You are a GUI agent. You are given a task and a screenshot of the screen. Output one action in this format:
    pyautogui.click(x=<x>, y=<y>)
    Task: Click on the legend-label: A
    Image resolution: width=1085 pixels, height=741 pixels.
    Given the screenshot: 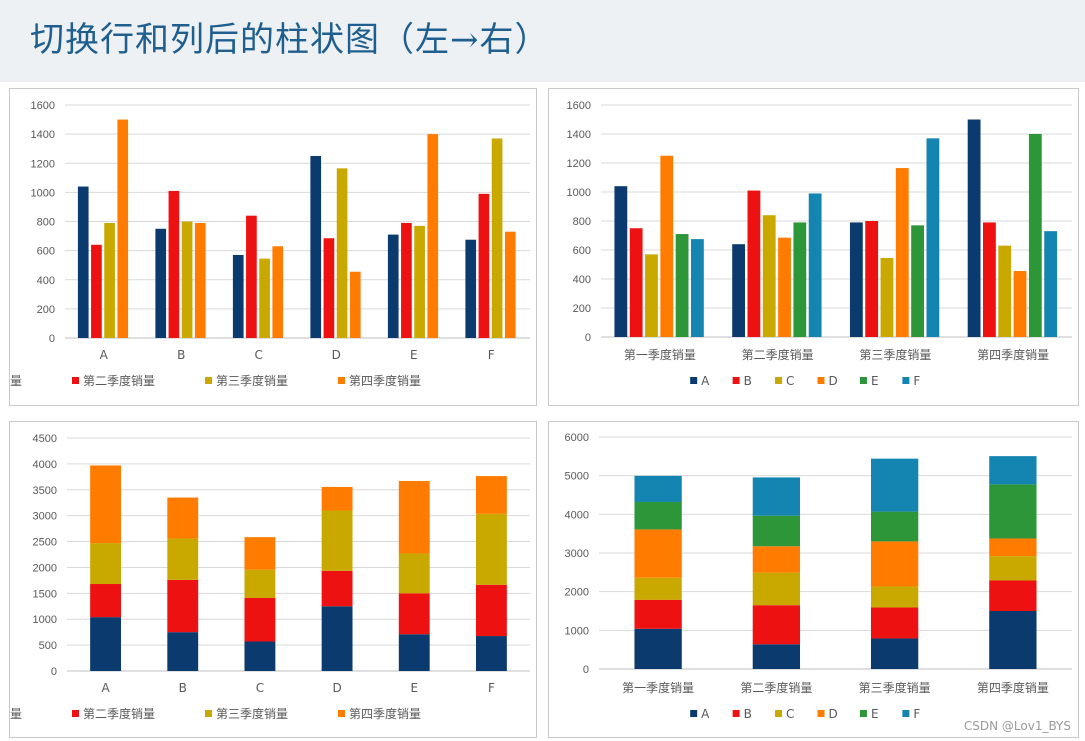 What is the action you would take?
    pyautogui.click(x=705, y=381)
    